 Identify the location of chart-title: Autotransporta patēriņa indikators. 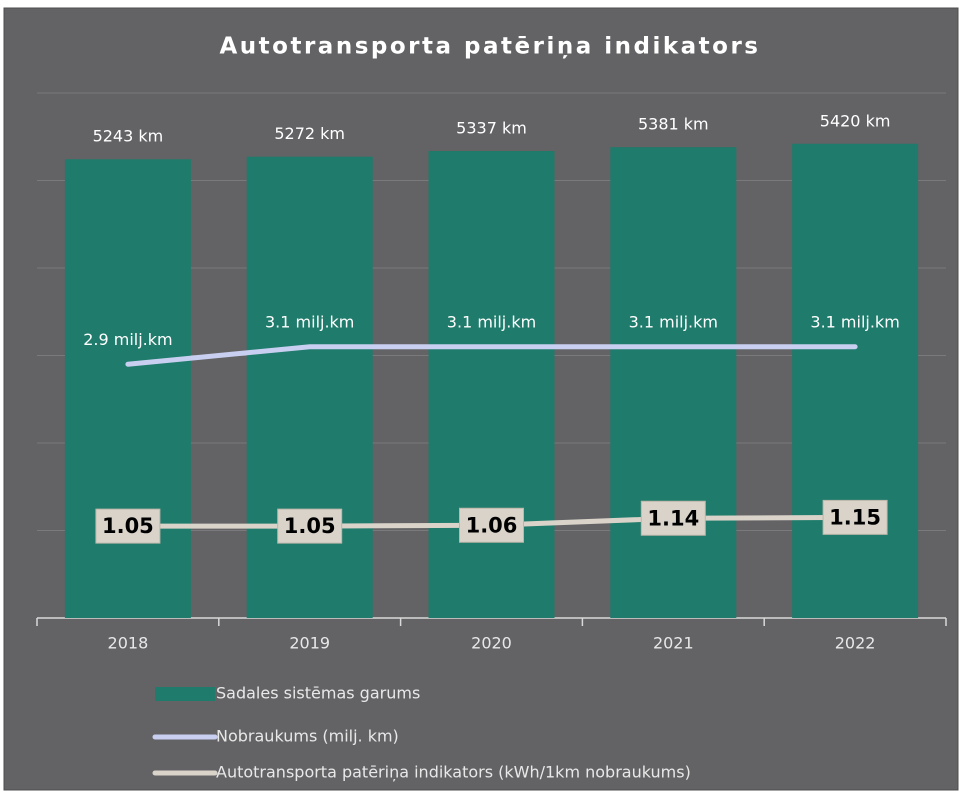
(490, 47).